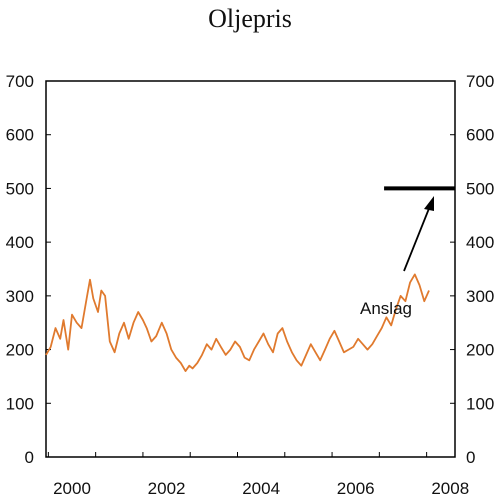  What do you see at coordinates (28, 269) in the screenshot?
I see `y-axis-left: 0 100 200 300 400 500 600 700` at bounding box center [28, 269].